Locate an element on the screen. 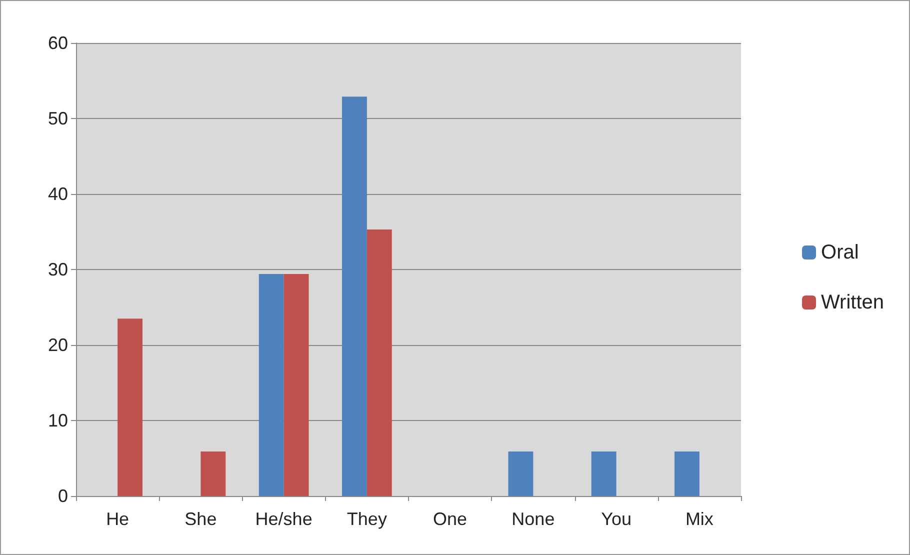  x-tick-label: You is located at coordinates (616, 519).